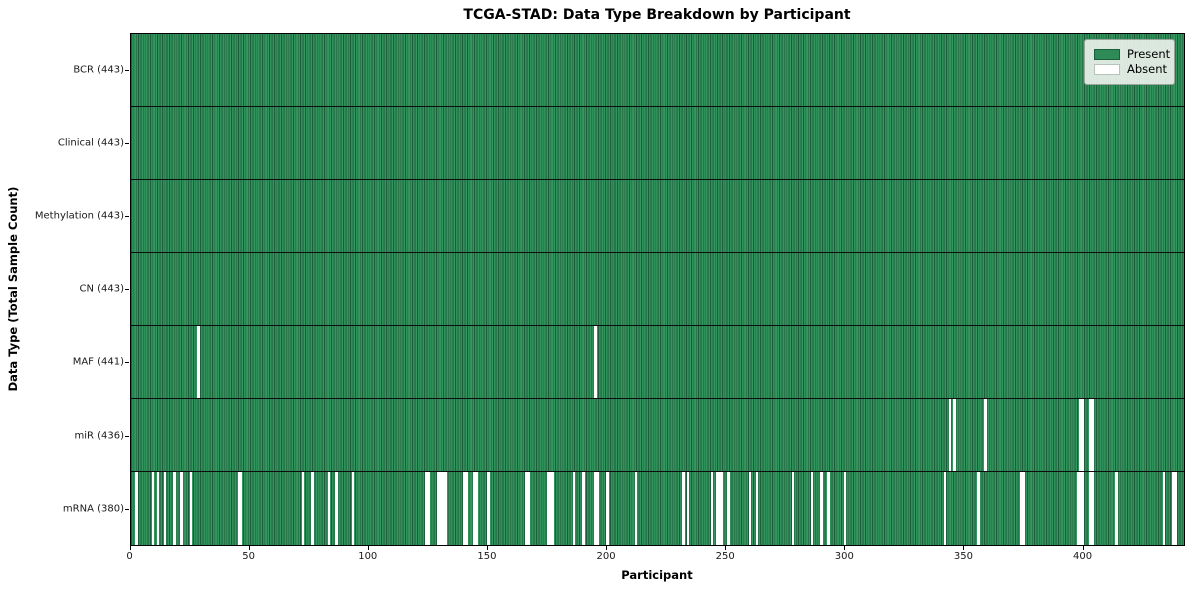 The width and height of the screenshot is (1200, 600). What do you see at coordinates (1129, 54) in the screenshot?
I see `legend-item-present: Present` at bounding box center [1129, 54].